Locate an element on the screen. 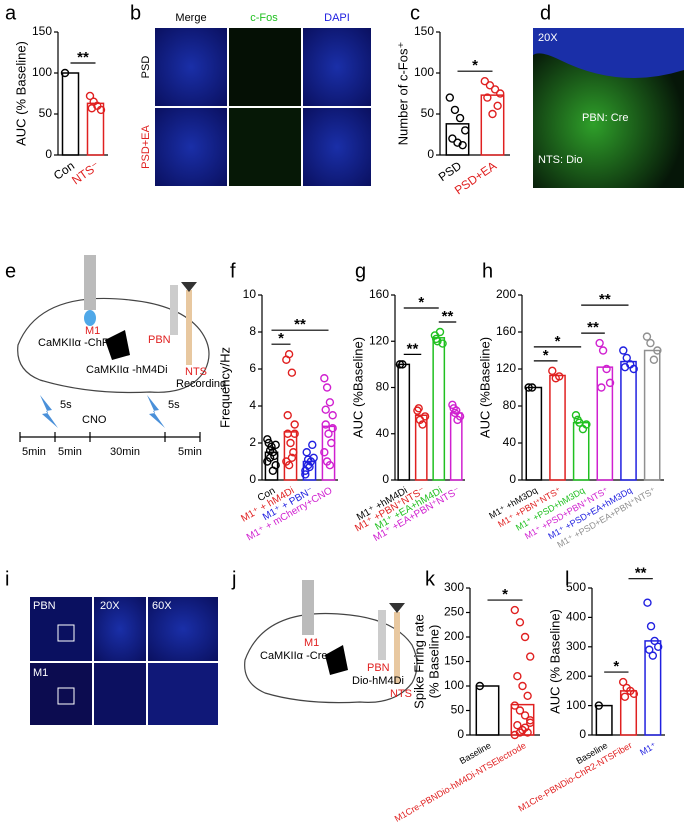 The image size is (684, 822). y-tick-label: 200 is located at coordinates (454, 636).